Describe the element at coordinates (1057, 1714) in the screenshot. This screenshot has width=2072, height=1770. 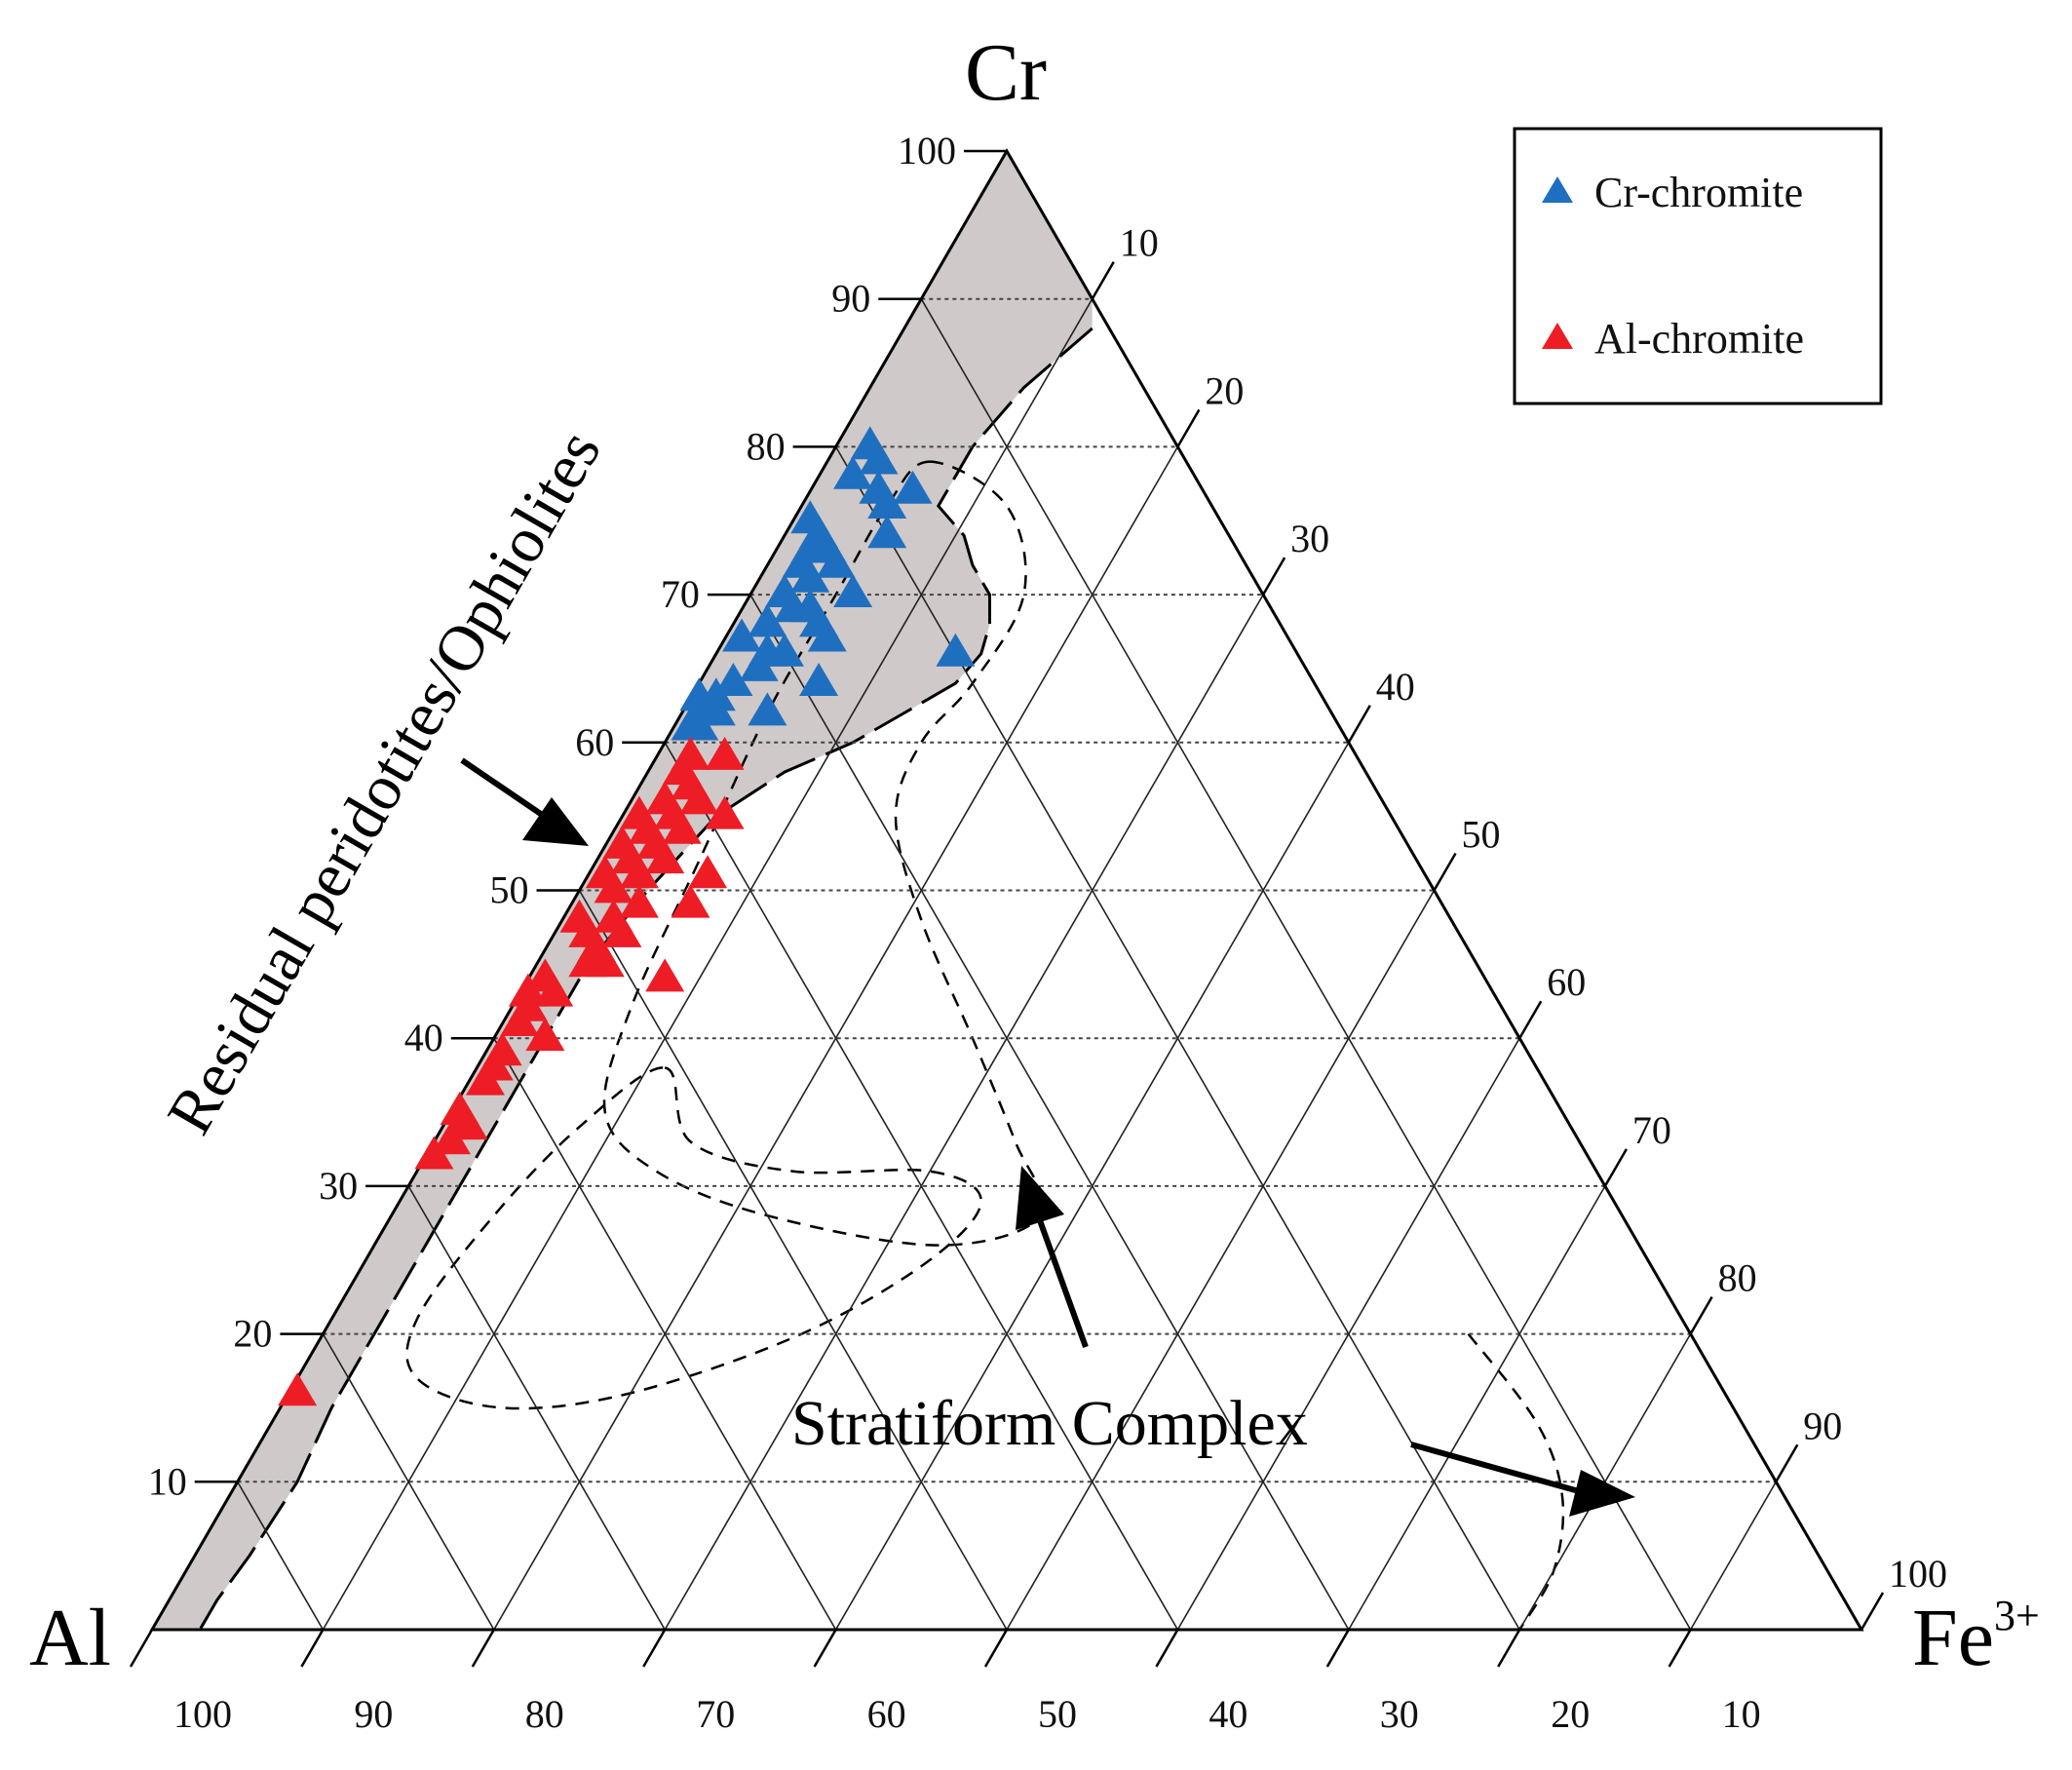
I see `al-tick-label: 50` at that location.